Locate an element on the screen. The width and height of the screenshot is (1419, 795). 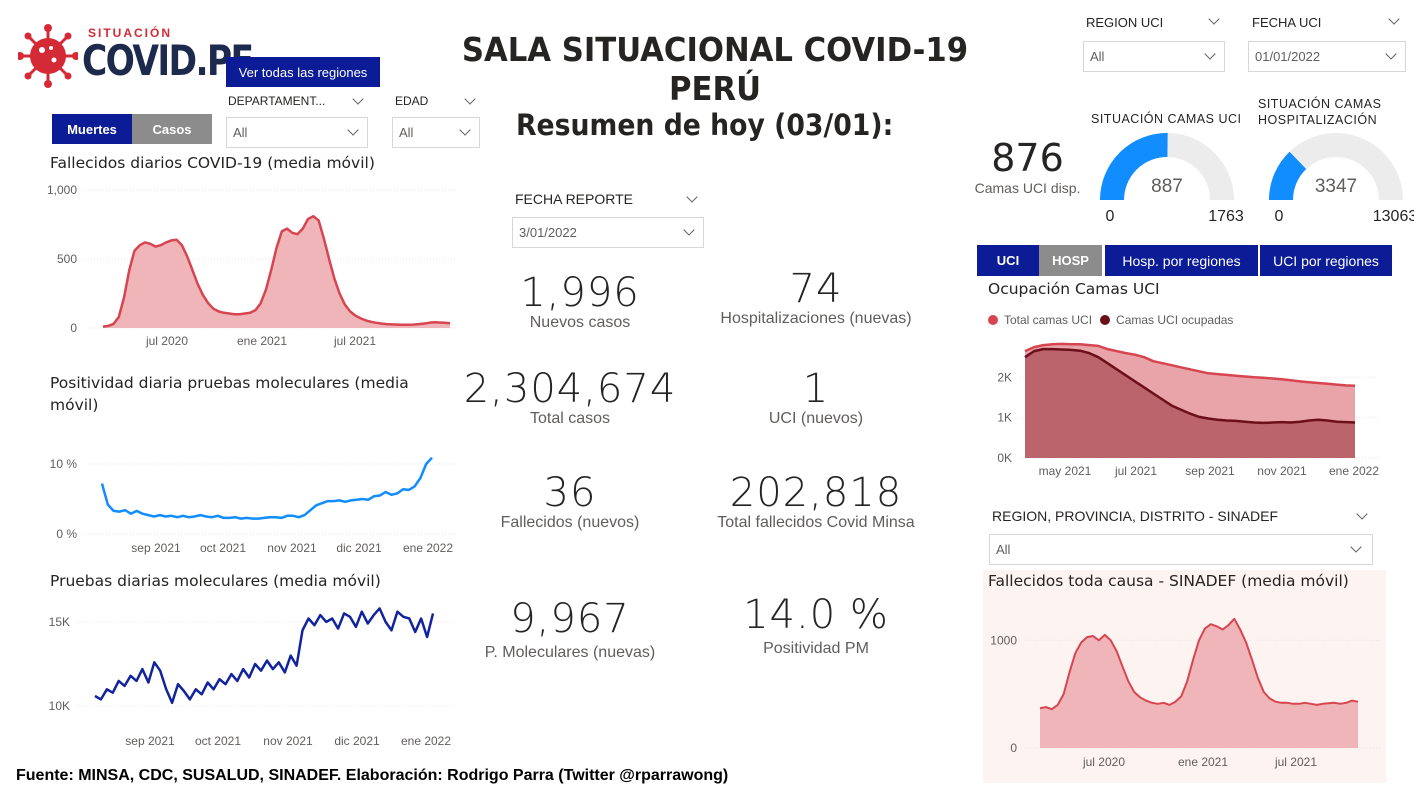
gauge-max-label: 1763 is located at coordinates (1226, 216).